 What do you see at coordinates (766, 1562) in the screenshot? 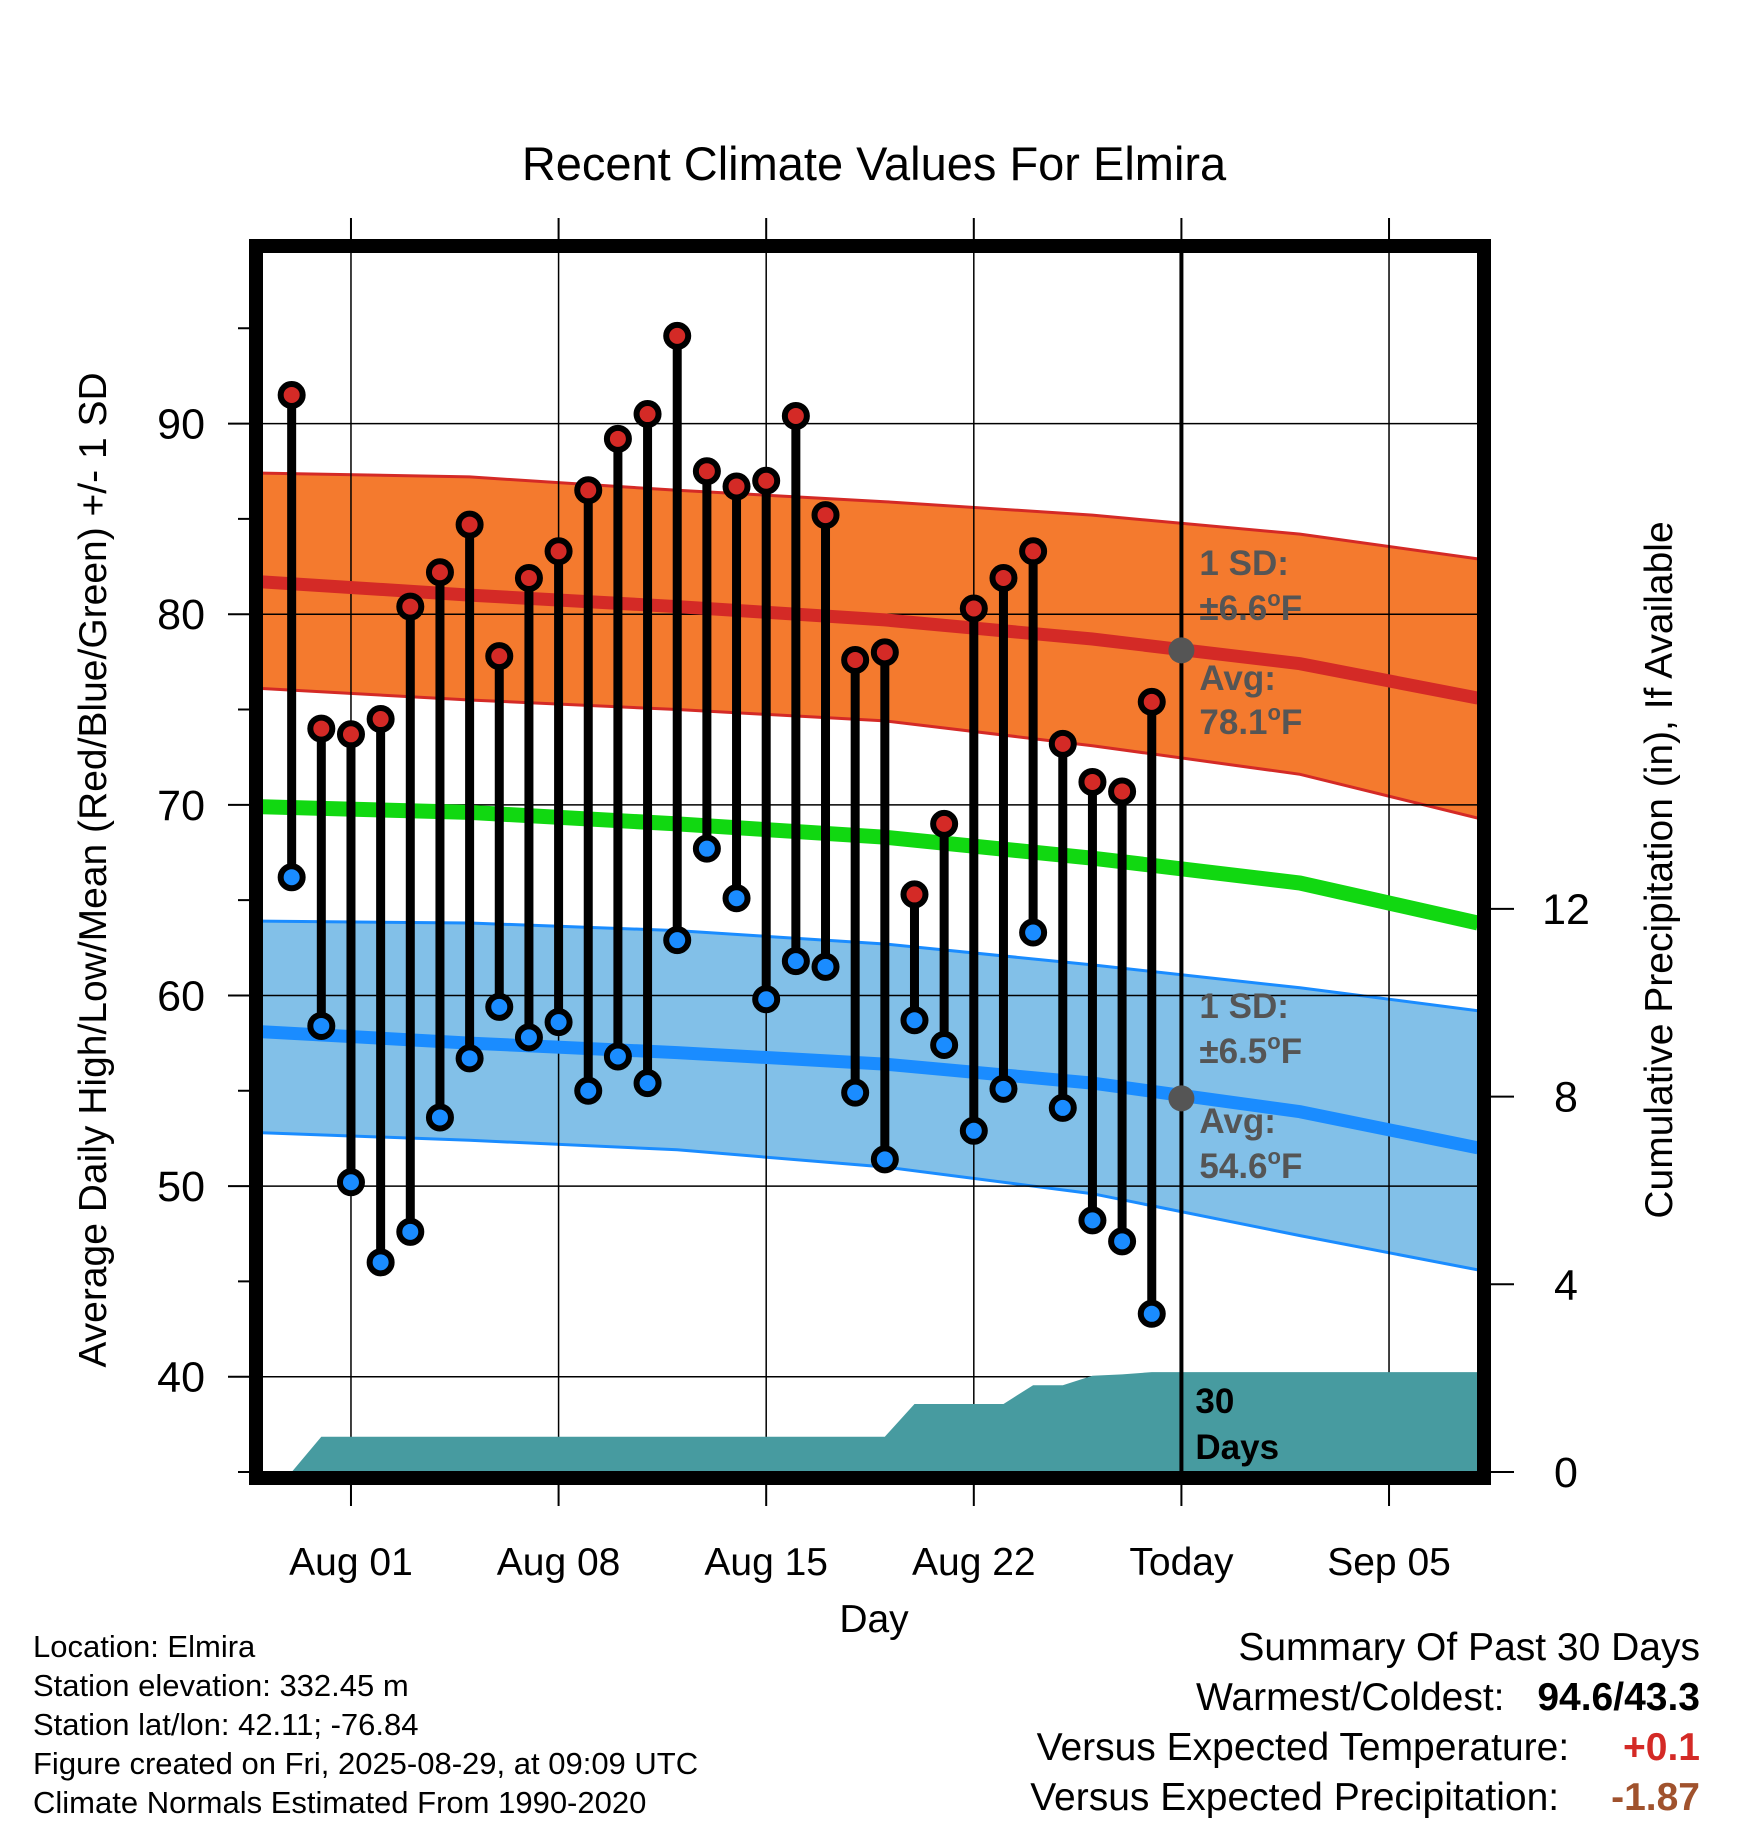
I see `x-tick-label: Aug 15` at bounding box center [766, 1562].